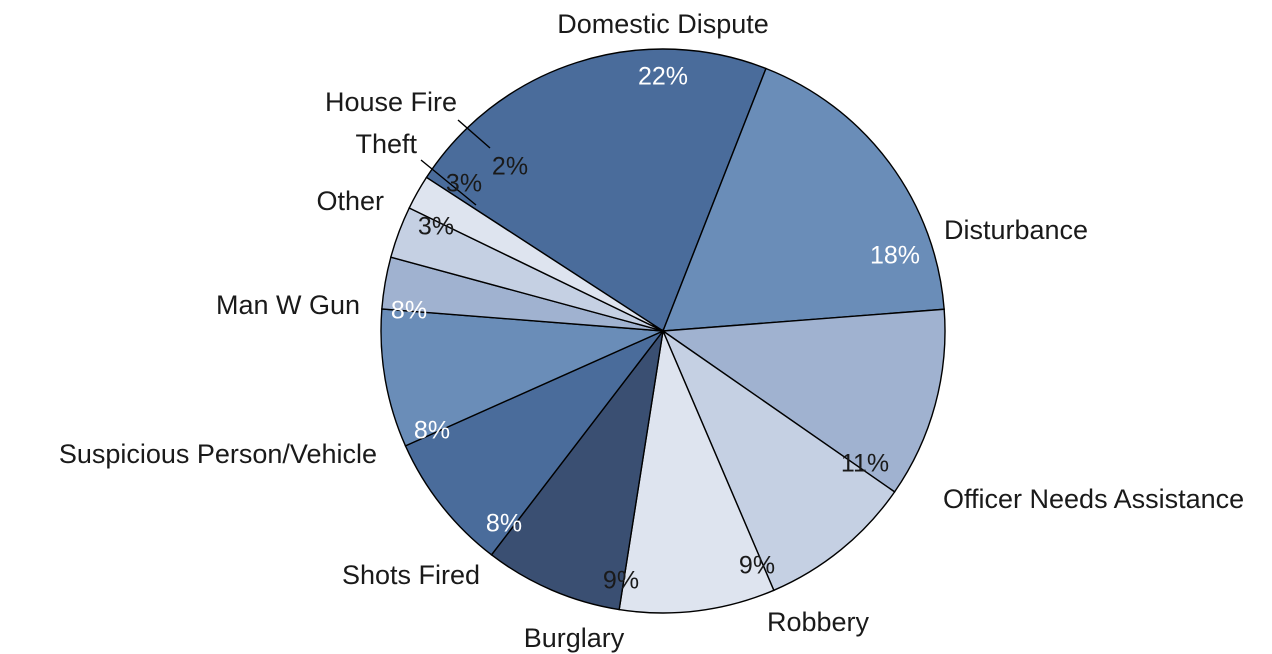 Image resolution: width=1272 pixels, height=654 pixels. I want to click on leader-line-theft, so click(448, 182).